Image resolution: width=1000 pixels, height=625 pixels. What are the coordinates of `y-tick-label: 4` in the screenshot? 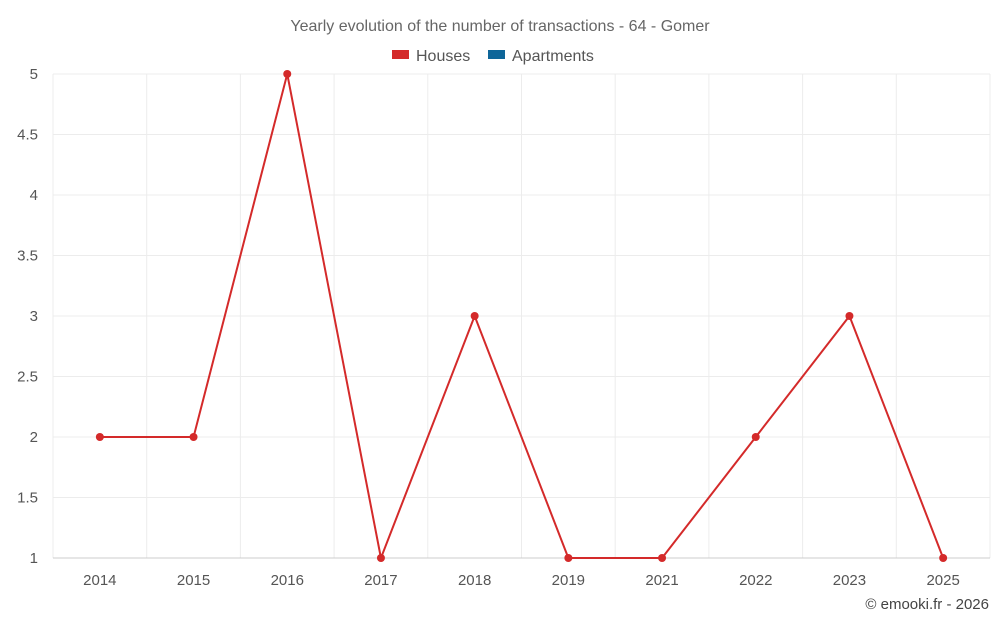 It's located at (34, 195).